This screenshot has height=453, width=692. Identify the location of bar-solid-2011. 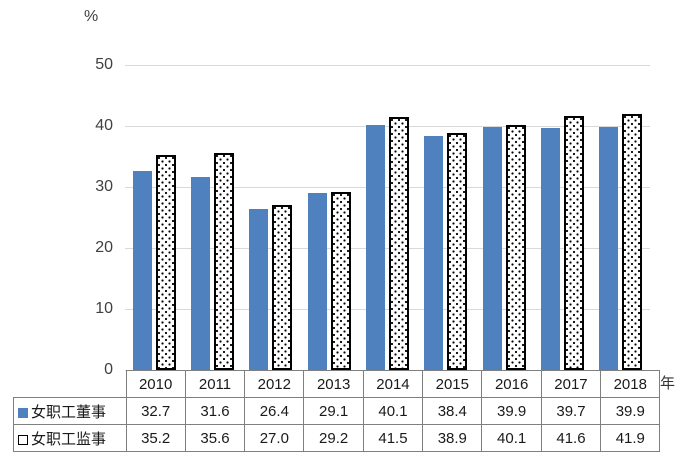
(200, 273).